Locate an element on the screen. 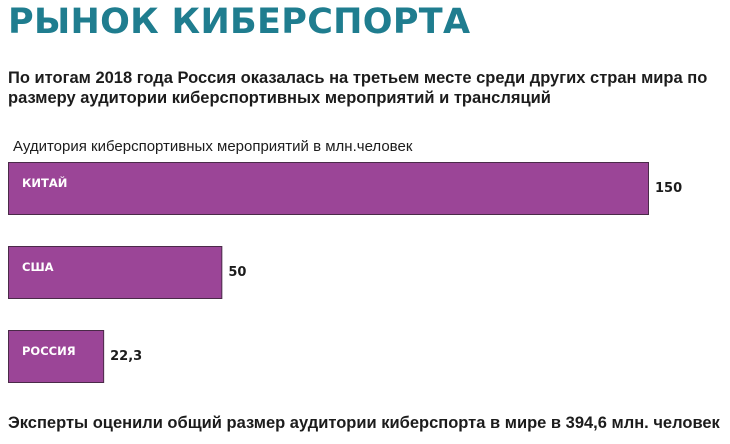 This screenshot has width=730, height=444. bar-category-label: КИТАЙ is located at coordinates (44, 182).